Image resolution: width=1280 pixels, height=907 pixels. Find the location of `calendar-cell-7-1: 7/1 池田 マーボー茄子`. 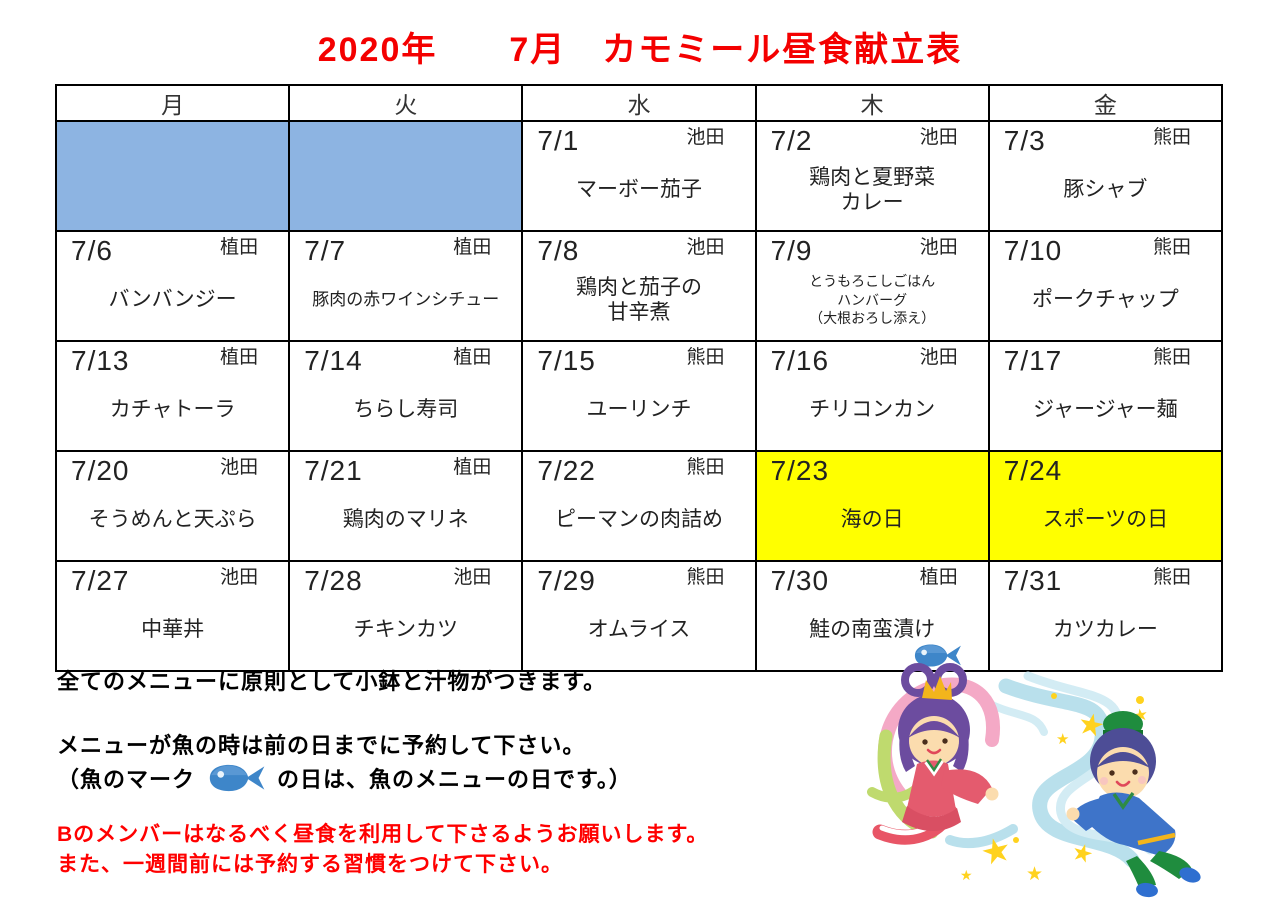

calendar-cell-7-1: 7/1 池田 マーボー茄子 is located at coordinates (639, 176).